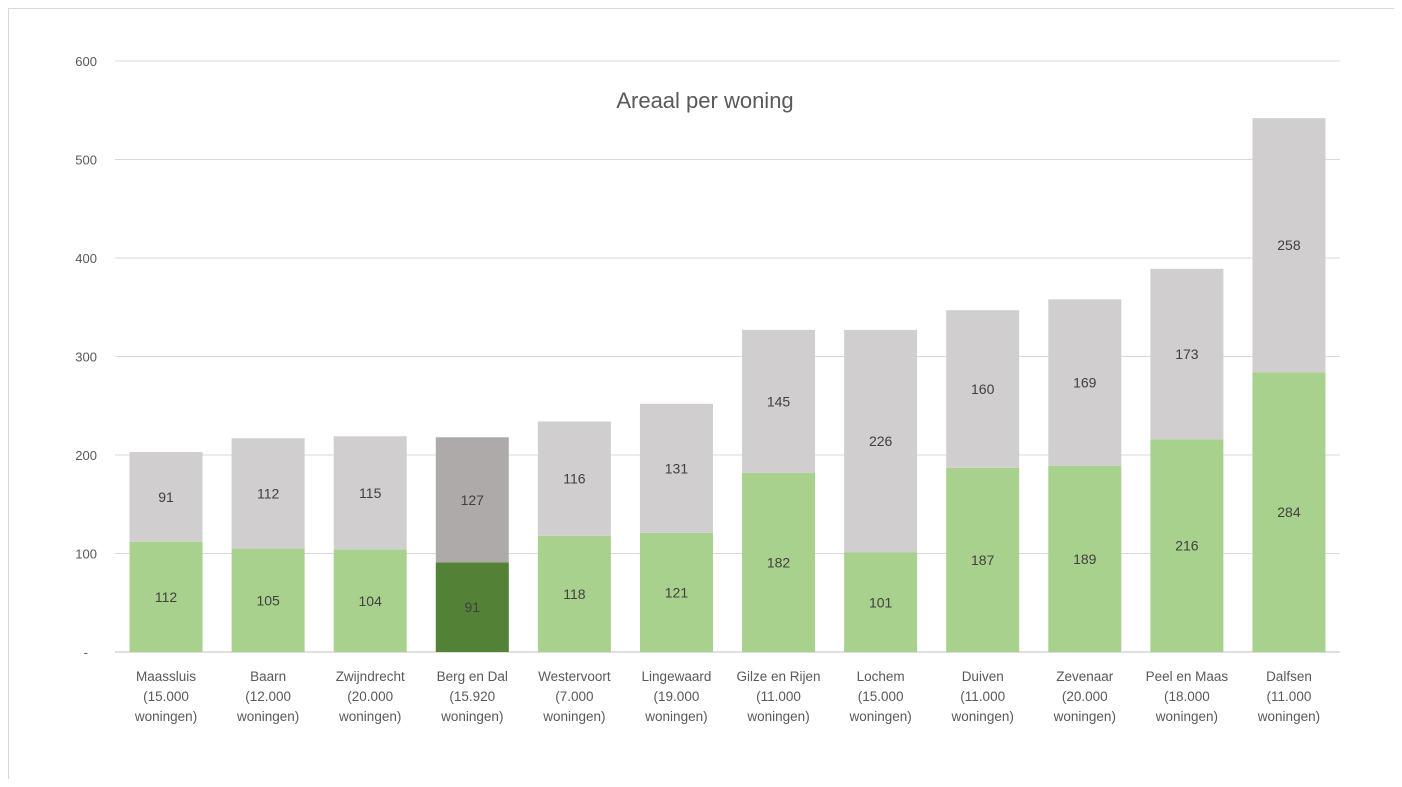  I want to click on data-label: 127, so click(473, 500).